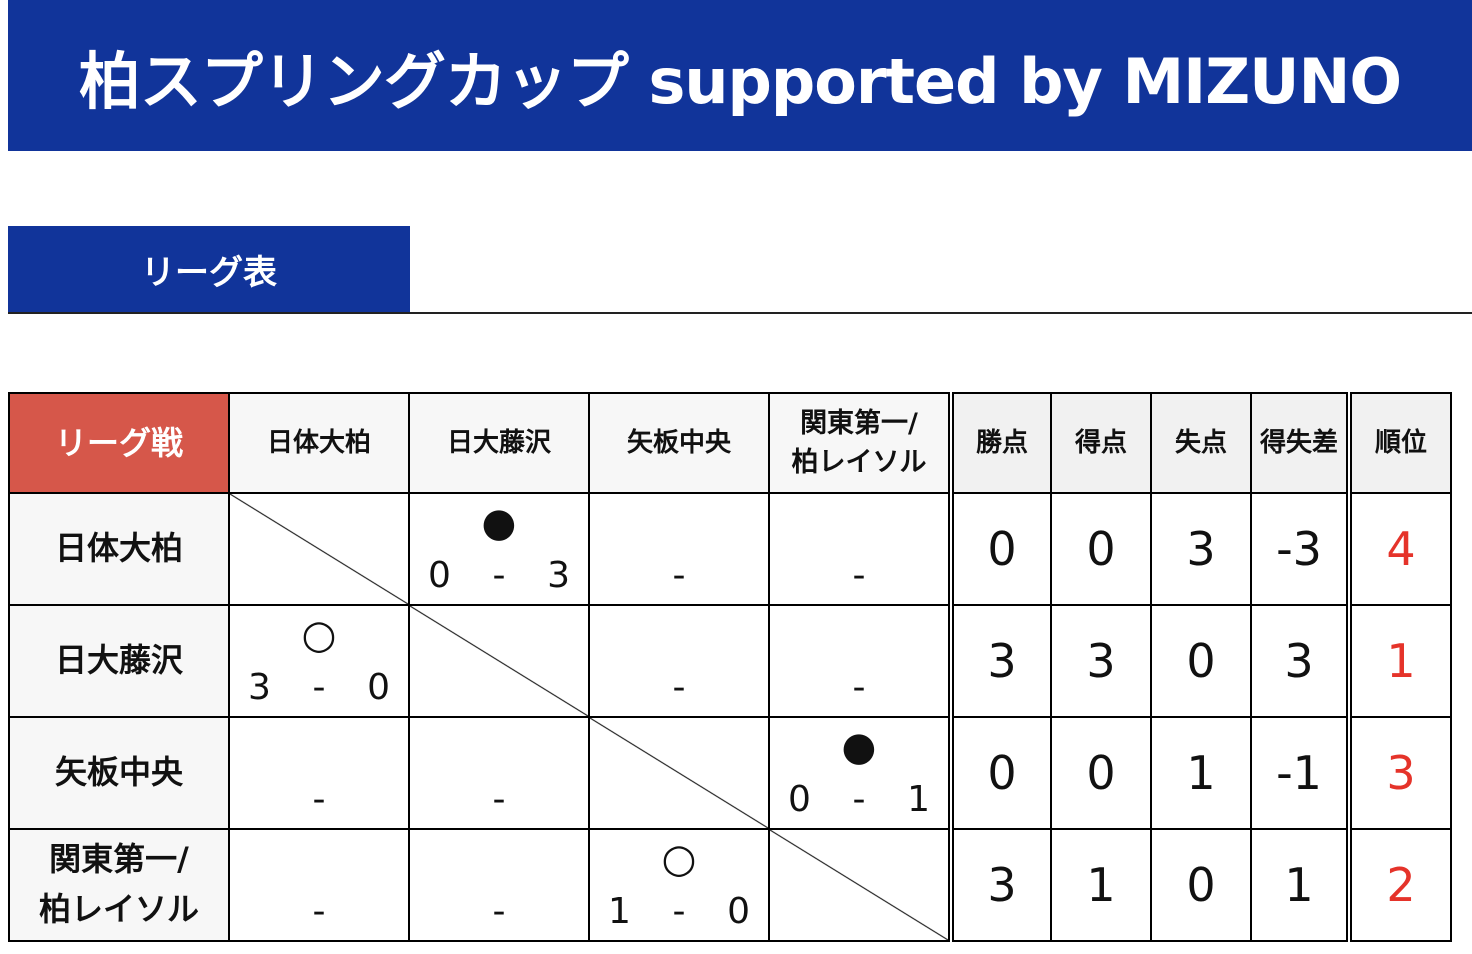  I want to click on stat-goals-for: 1, so click(1101, 885).